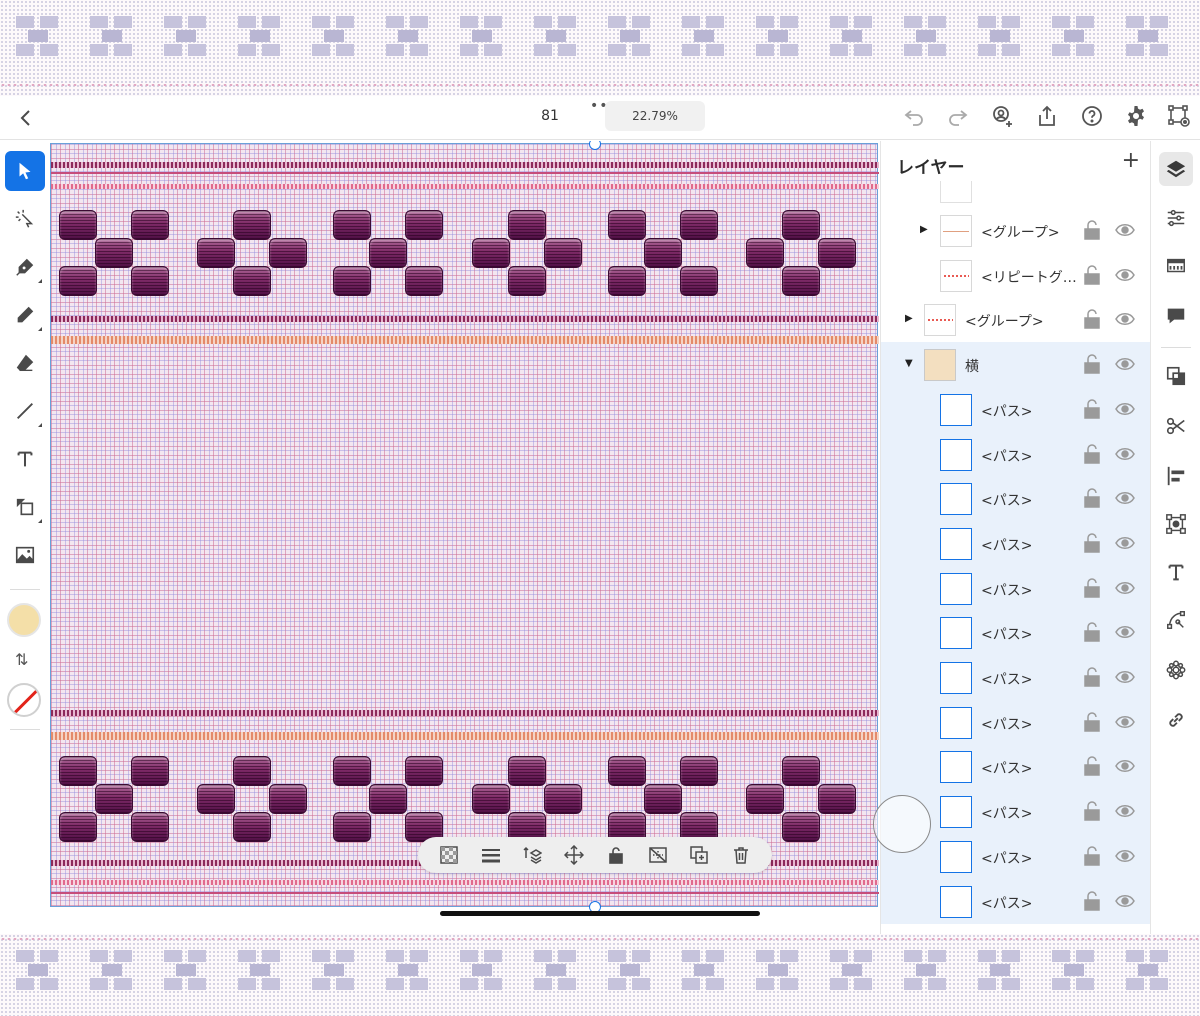  I want to click on hide-icon, so click(658, 855).